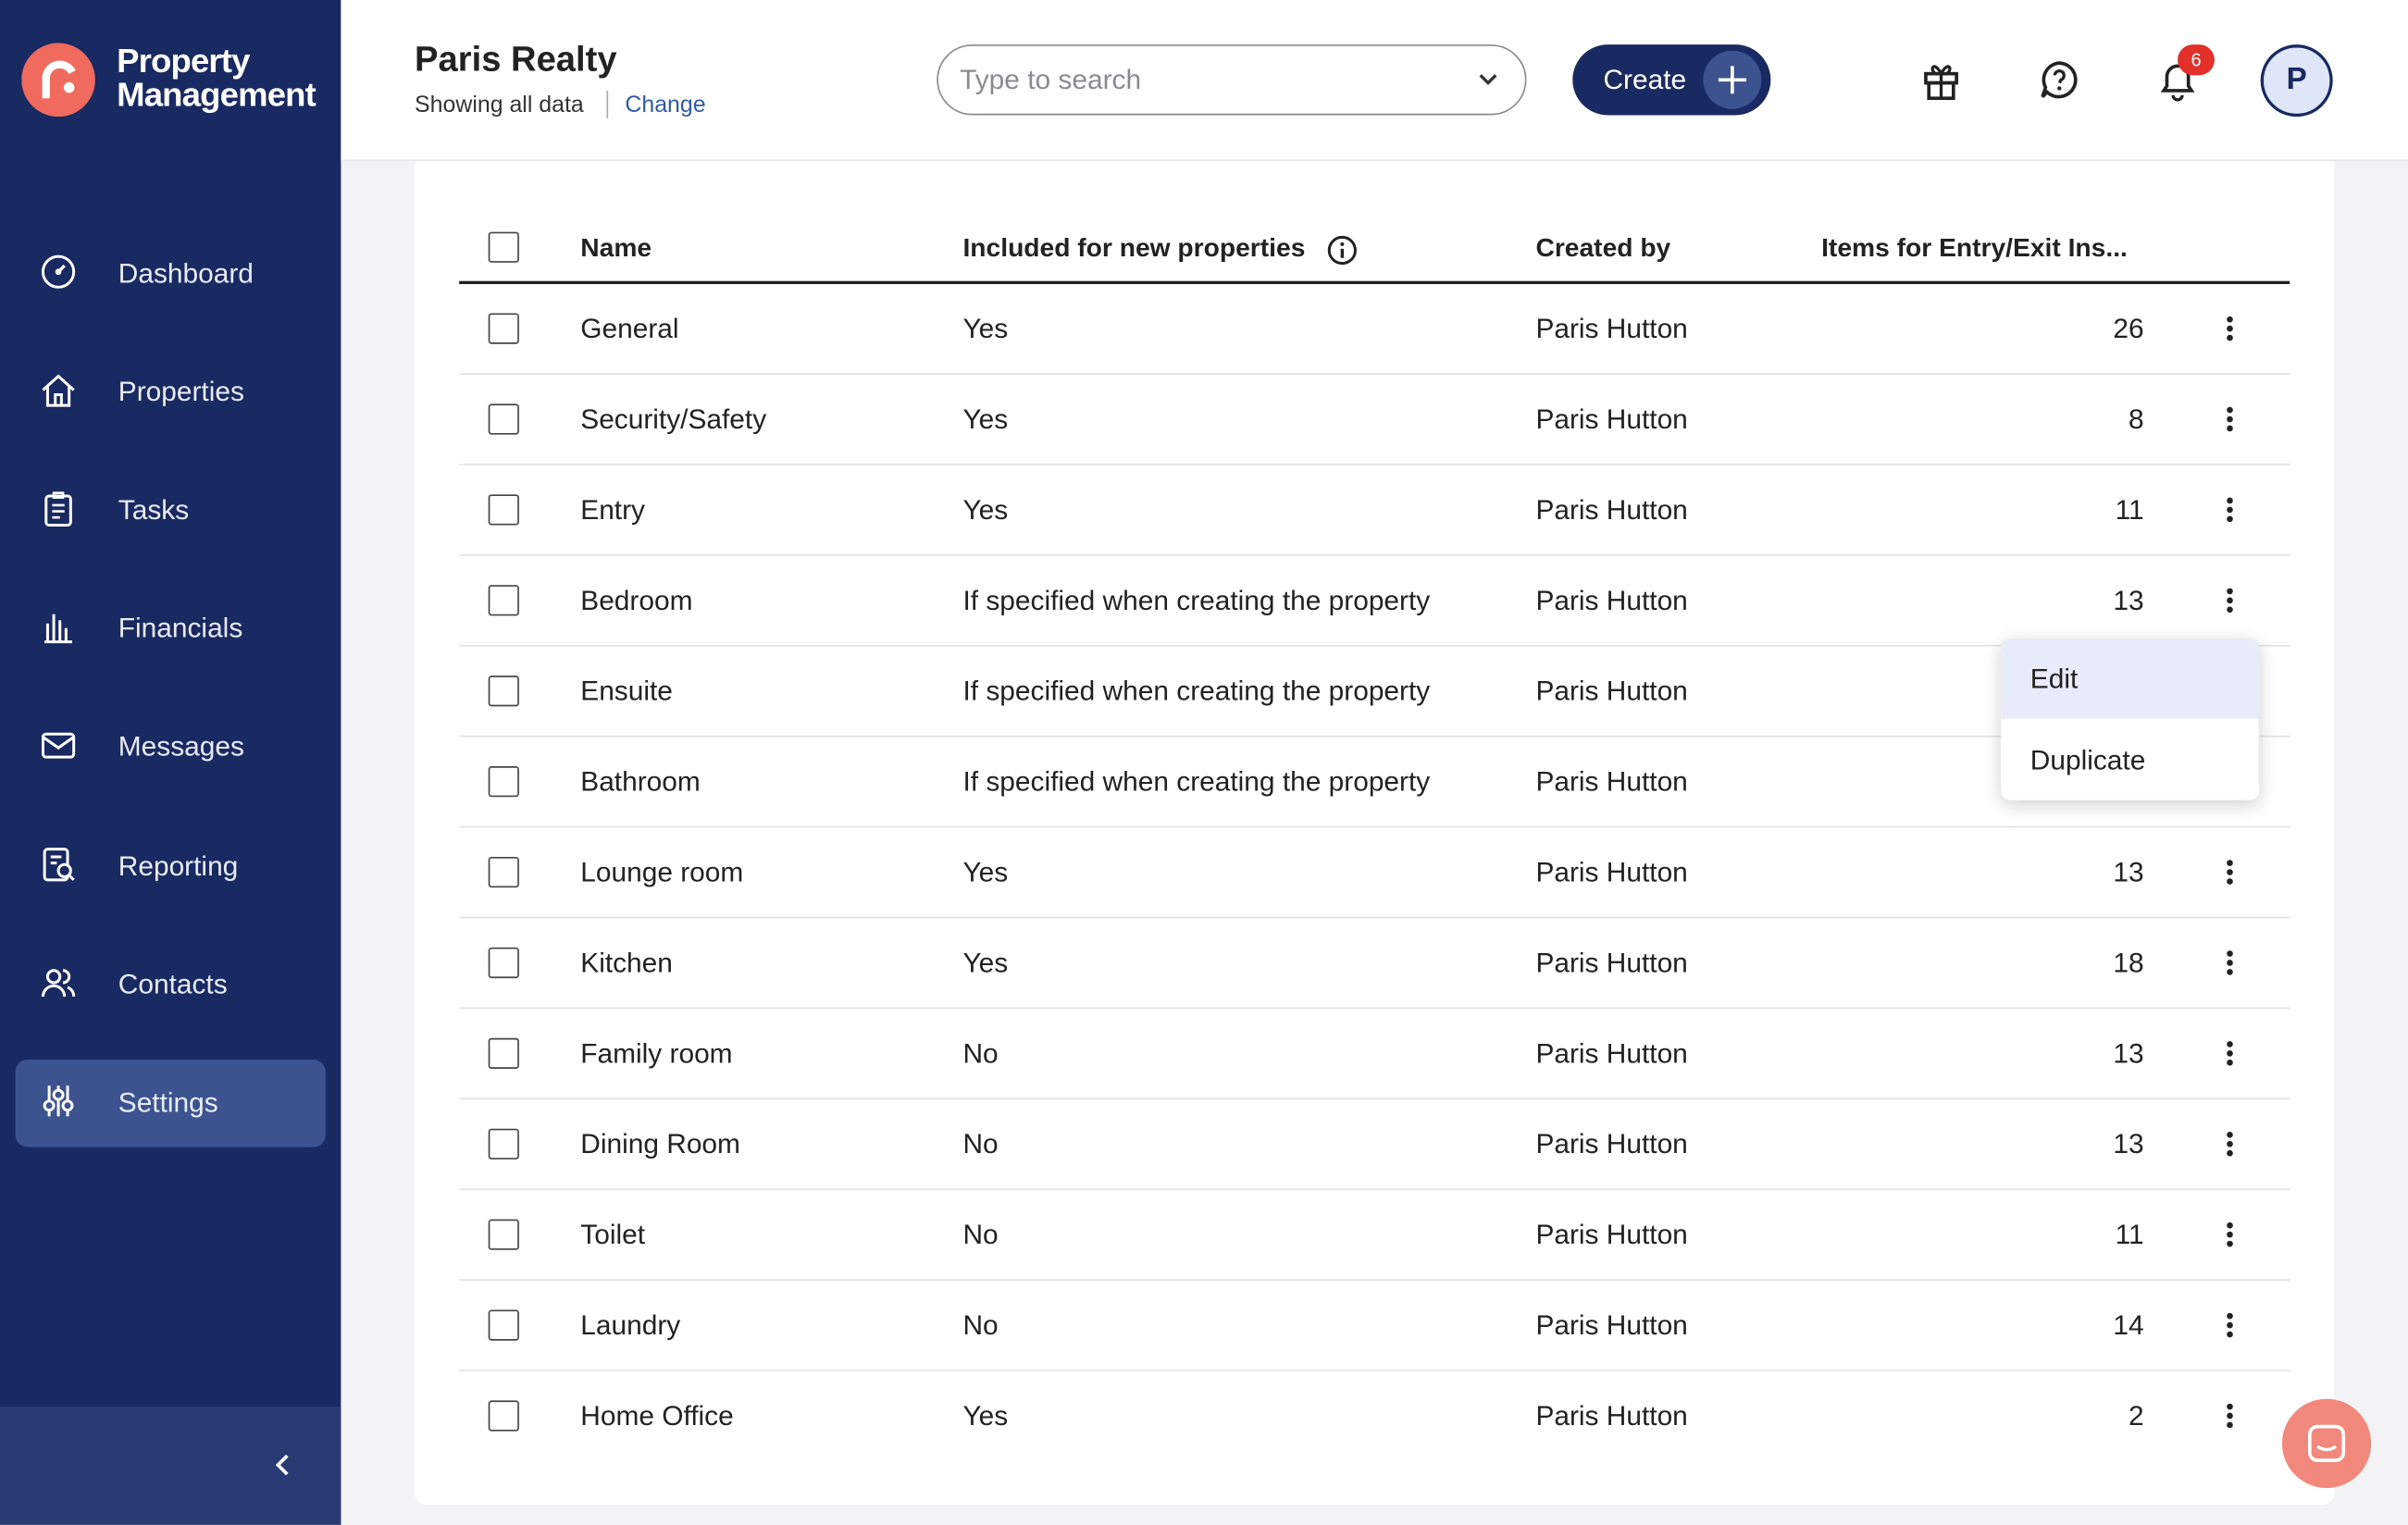 This screenshot has width=2408, height=1525. I want to click on avatar, so click(2296, 81).